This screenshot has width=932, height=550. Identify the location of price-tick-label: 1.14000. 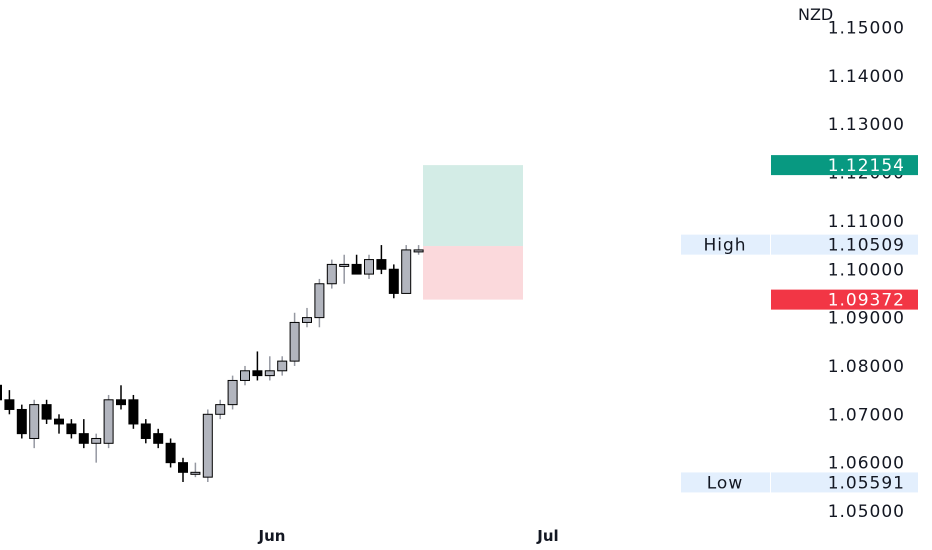
(866, 77).